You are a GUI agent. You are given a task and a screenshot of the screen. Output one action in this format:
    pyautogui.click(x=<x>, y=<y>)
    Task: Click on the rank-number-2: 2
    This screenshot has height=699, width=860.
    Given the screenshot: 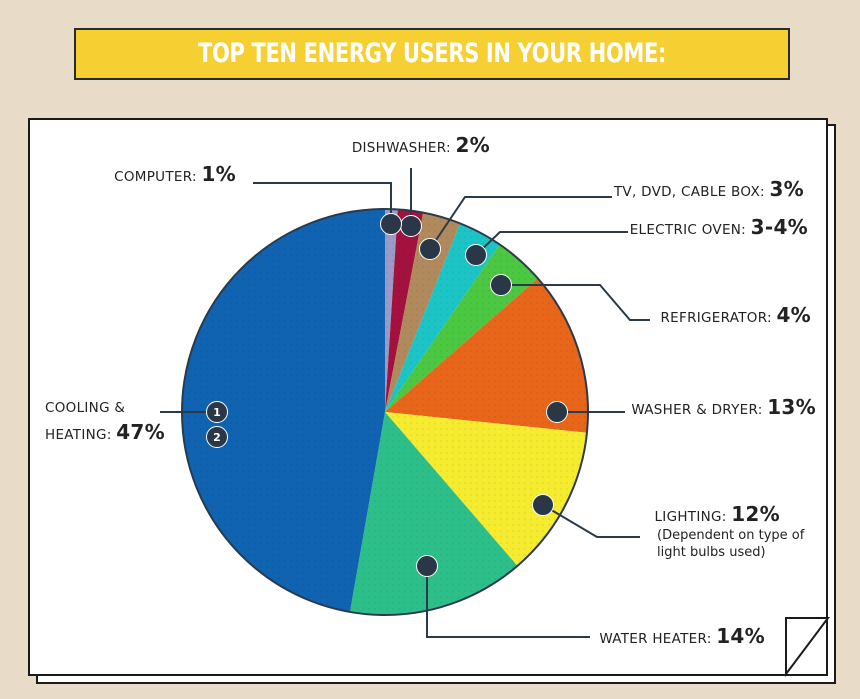 What is the action you would take?
    pyautogui.click(x=217, y=437)
    